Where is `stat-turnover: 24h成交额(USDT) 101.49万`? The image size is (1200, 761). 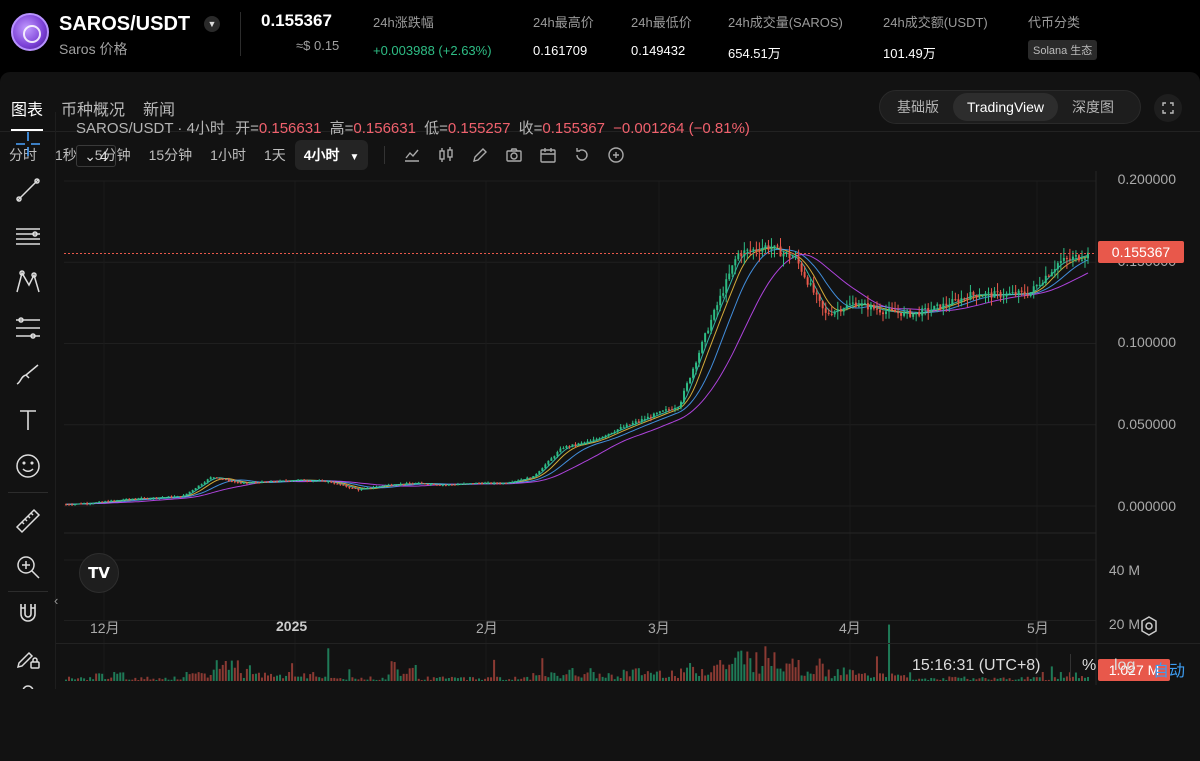 stat-turnover: 24h成交额(USDT) 101.49万 is located at coordinates (935, 37).